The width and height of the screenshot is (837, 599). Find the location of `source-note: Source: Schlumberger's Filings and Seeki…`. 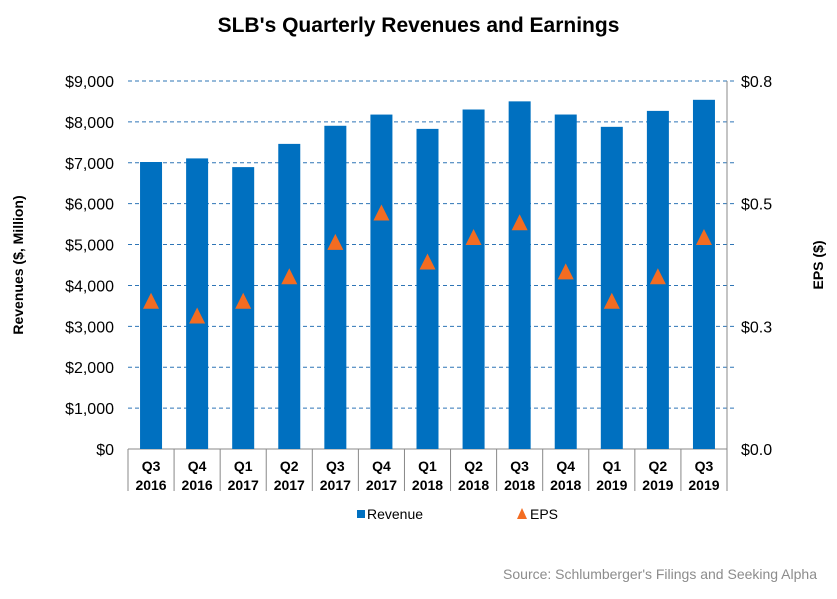

source-note: Source: Schlumberger's Filings and Seeki… is located at coordinates (660, 574).